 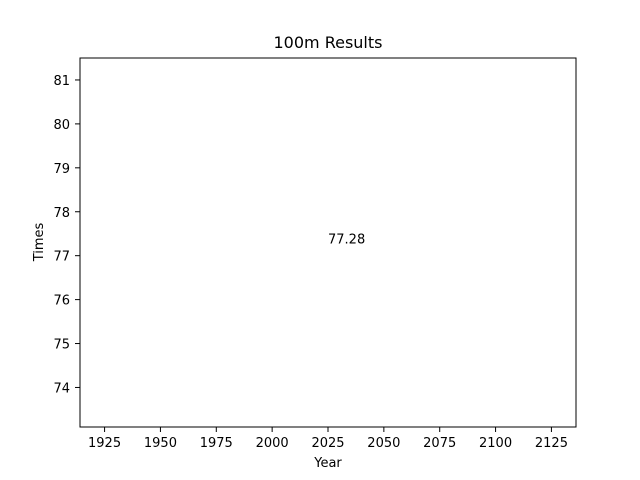 What do you see at coordinates (328, 42) in the screenshot?
I see `chart-title: 100m Results` at bounding box center [328, 42].